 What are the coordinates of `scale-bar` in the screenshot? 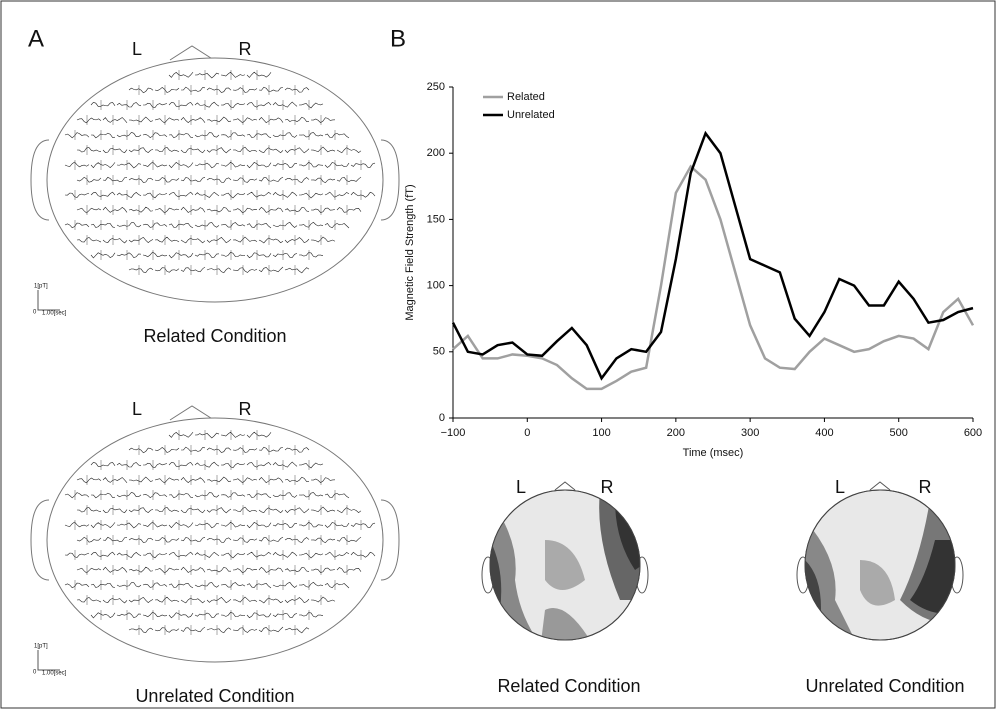 It's located at (48, 660).